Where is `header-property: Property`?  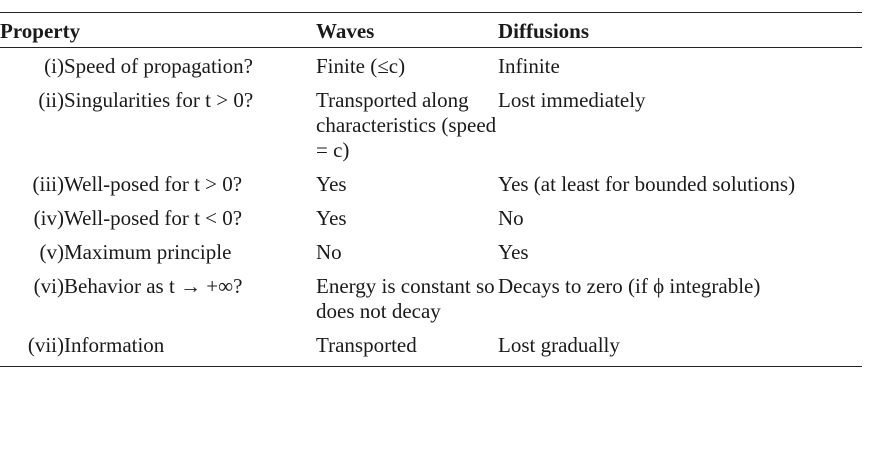 header-property: Property is located at coordinates (158, 30).